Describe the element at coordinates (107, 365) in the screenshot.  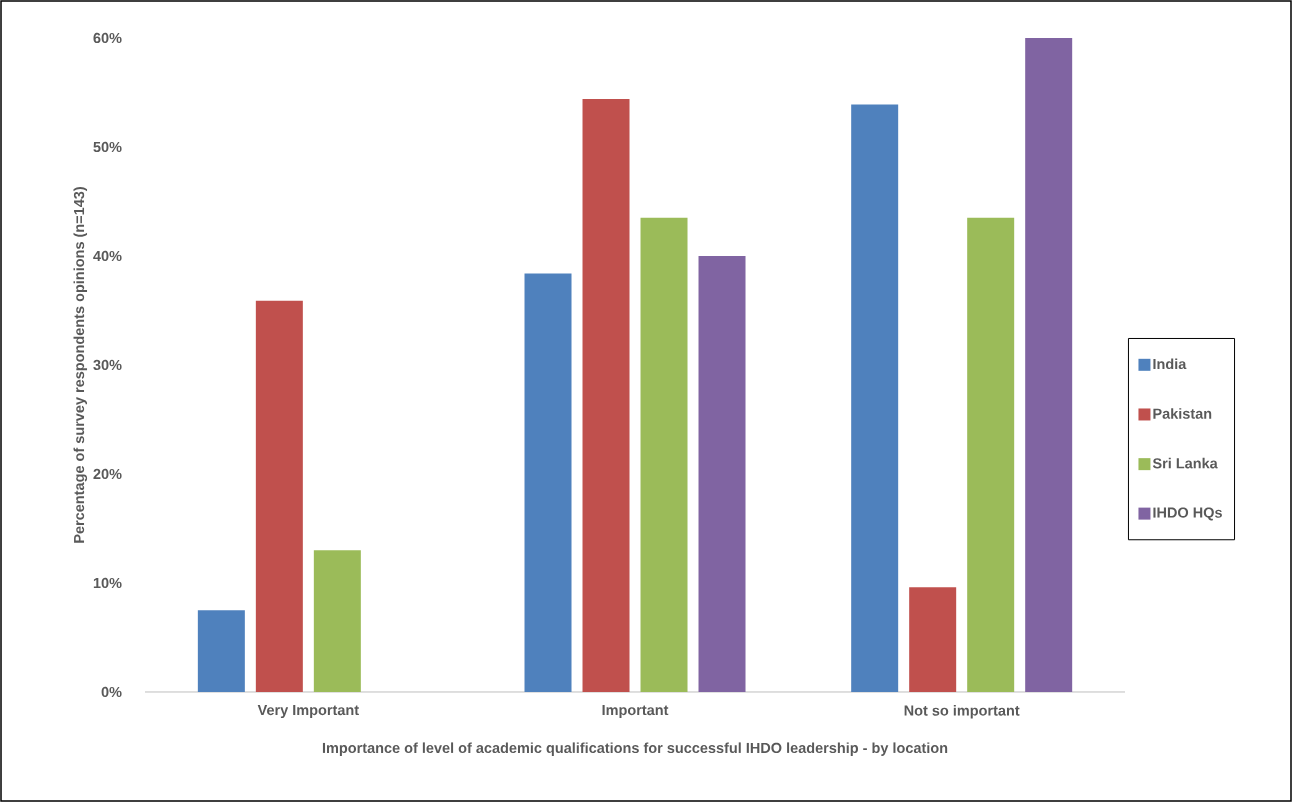
I see `y-tick-label: 30%` at that location.